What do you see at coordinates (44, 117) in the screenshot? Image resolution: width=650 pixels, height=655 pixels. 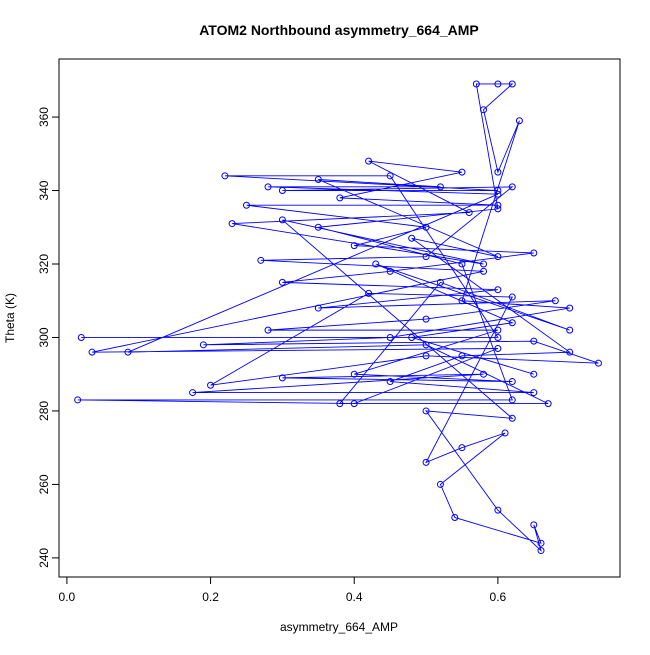 I see `y-tick-label: 360` at bounding box center [44, 117].